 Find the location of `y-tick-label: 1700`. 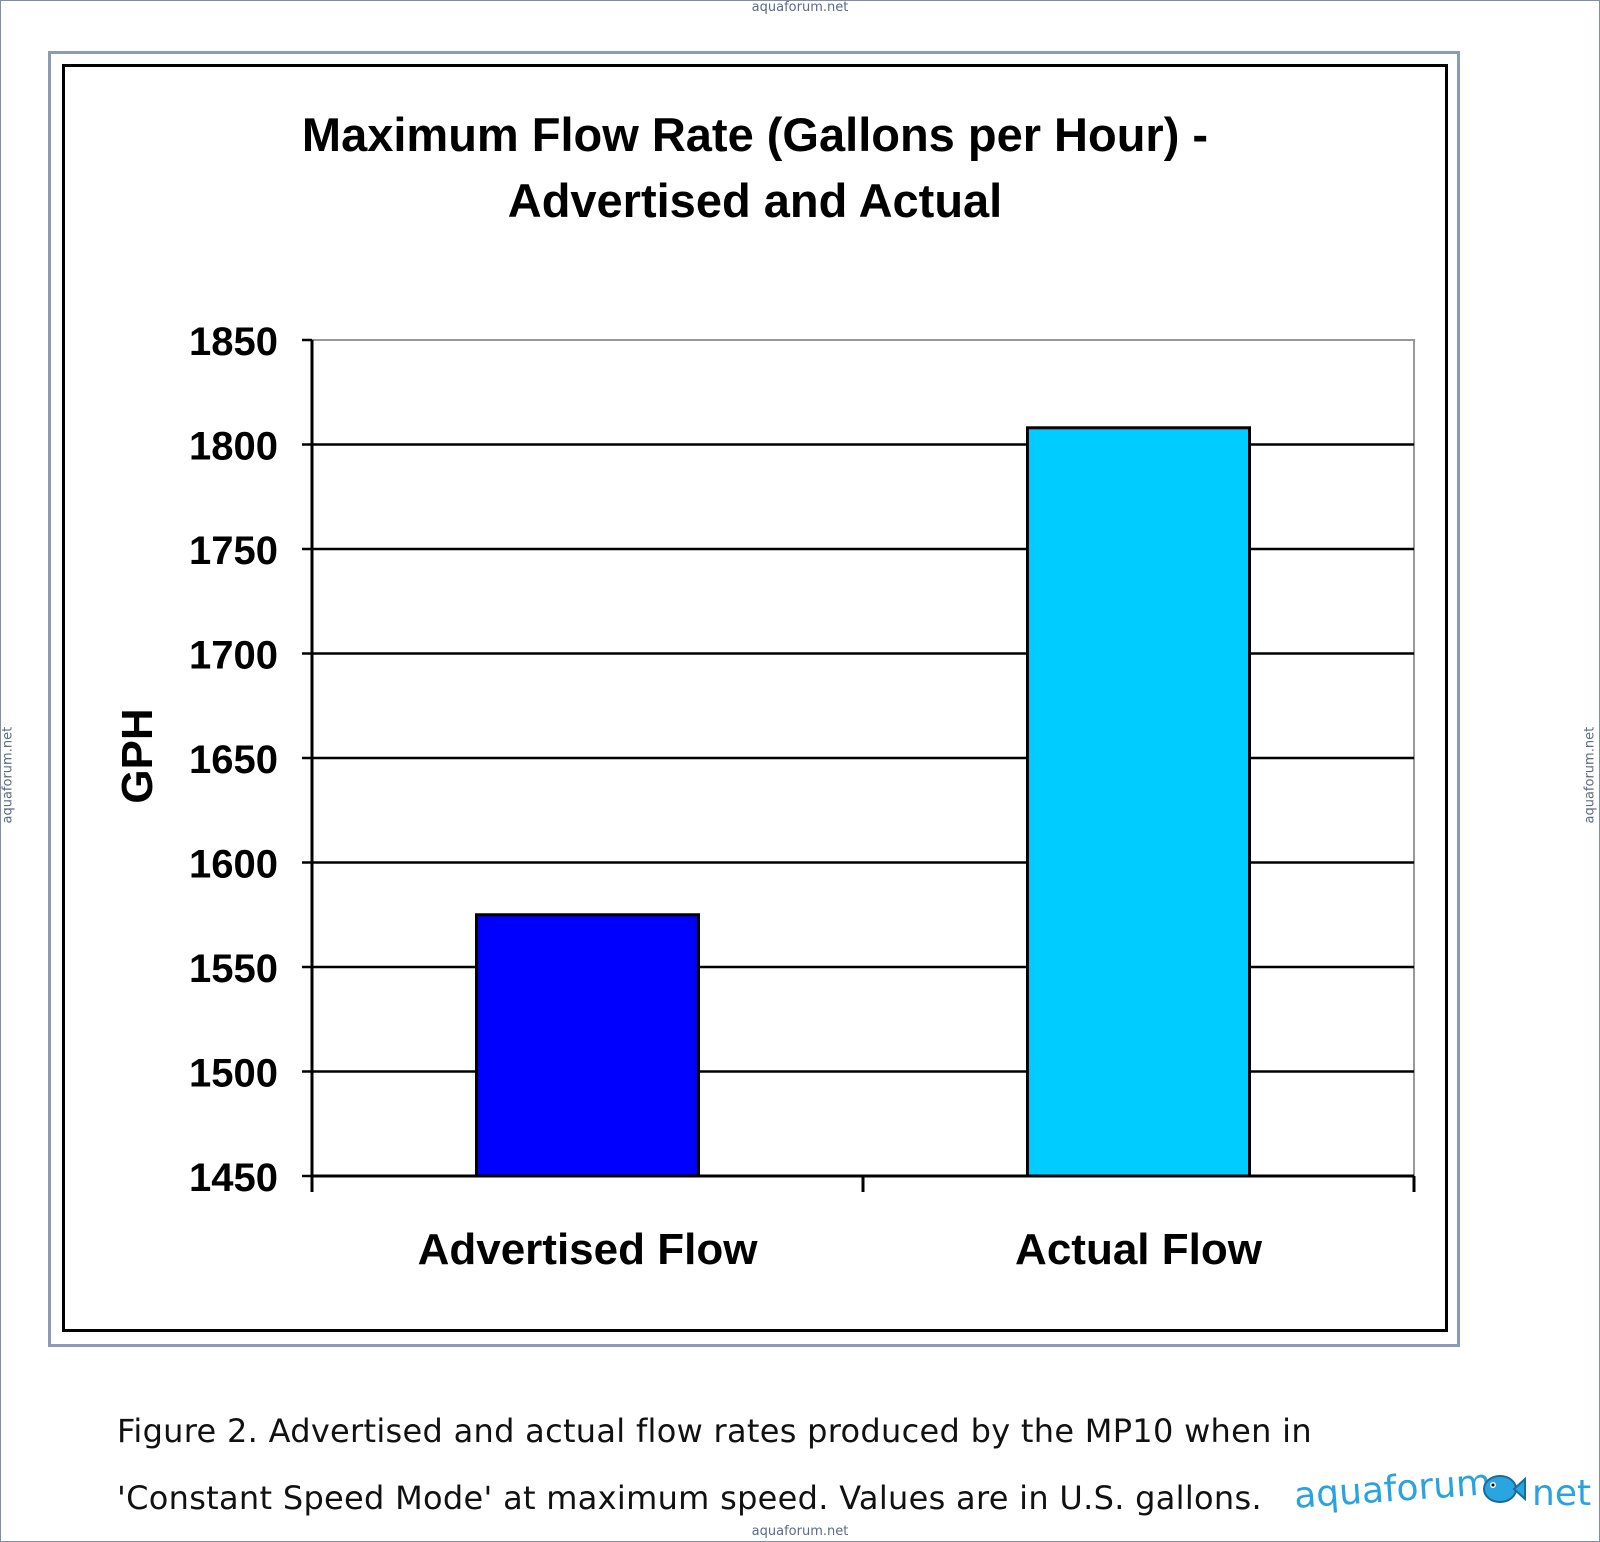

y-tick-label: 1700 is located at coordinates (233, 656).